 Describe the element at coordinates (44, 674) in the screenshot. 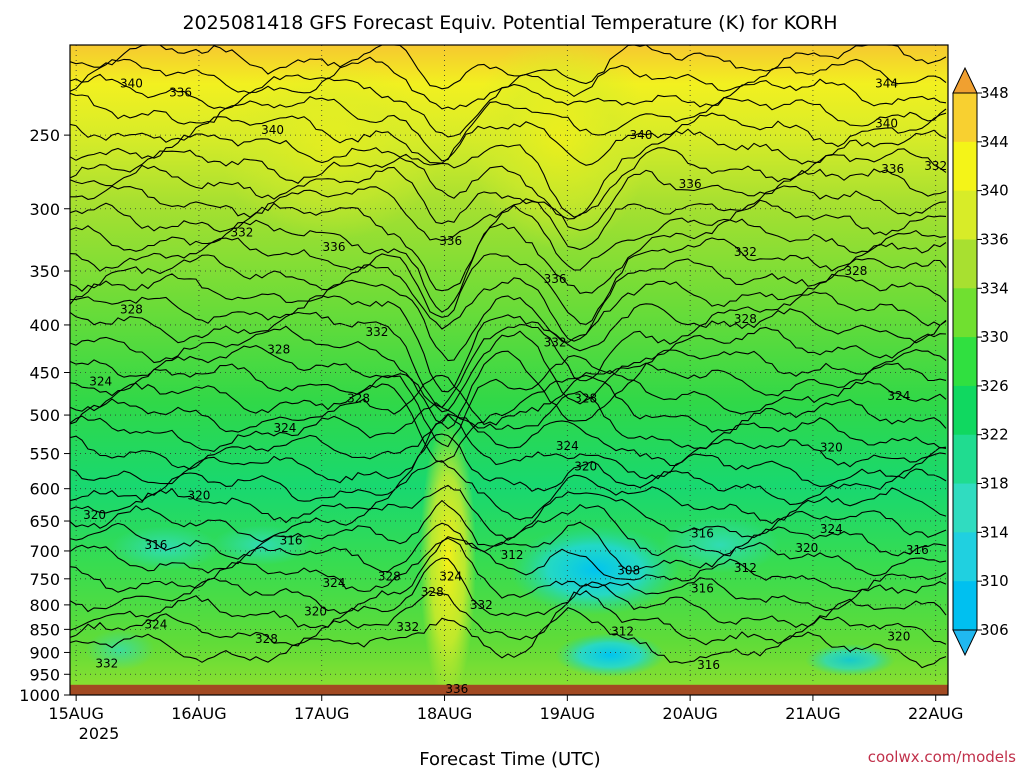

I see `y-tick-label: 950` at that location.